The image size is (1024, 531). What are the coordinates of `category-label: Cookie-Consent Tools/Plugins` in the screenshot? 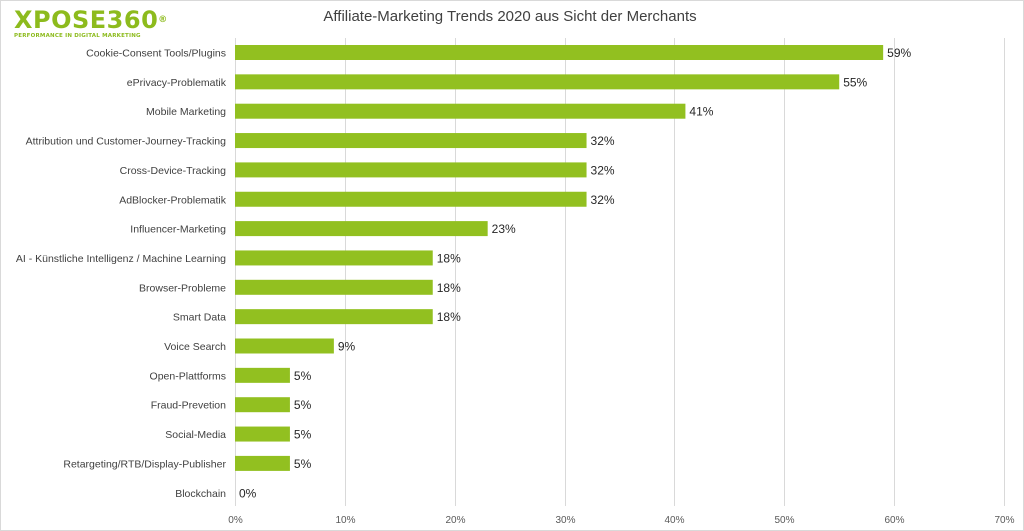 It's located at (156, 54).